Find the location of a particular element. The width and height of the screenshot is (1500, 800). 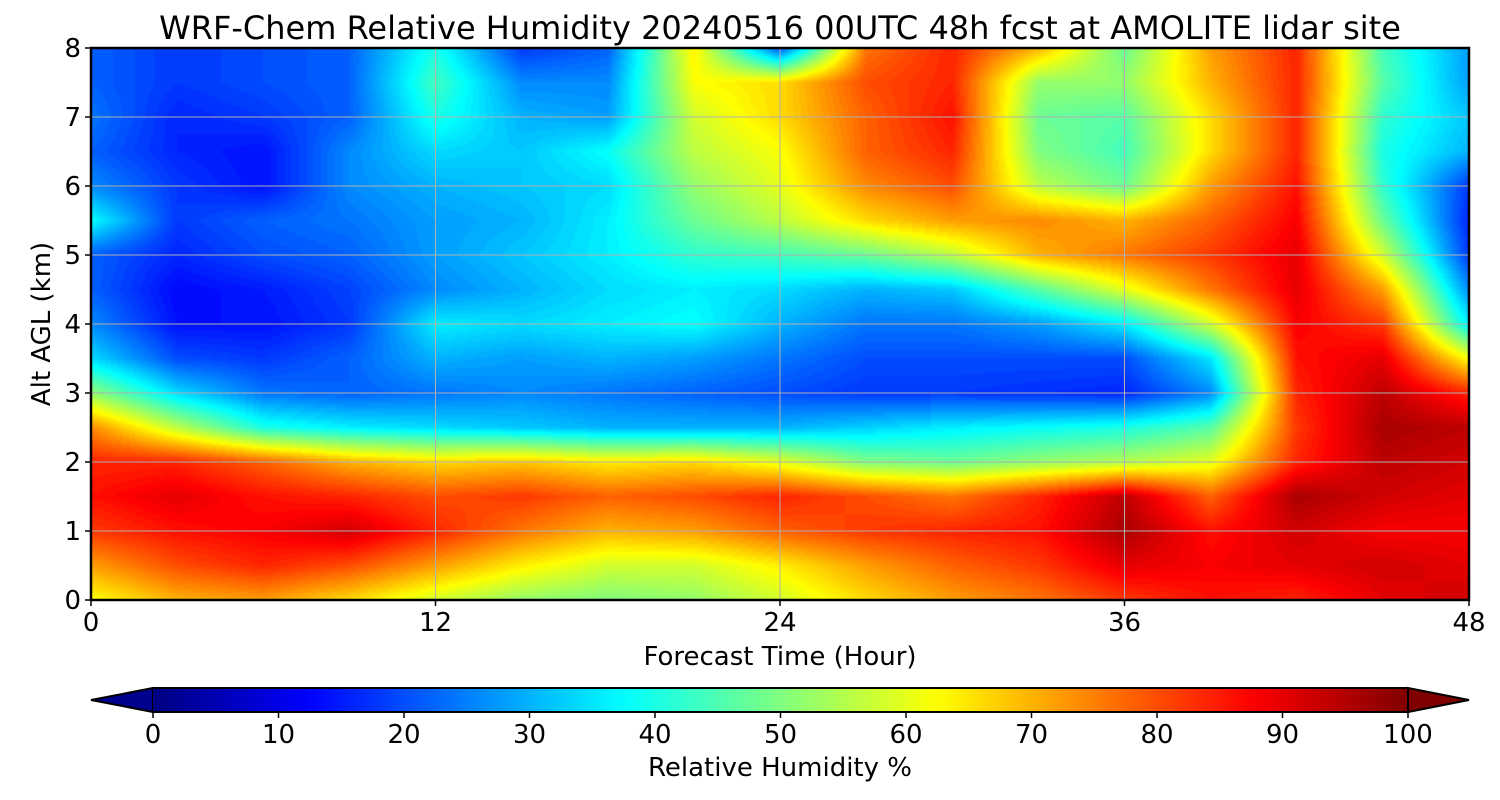

y-axis-ticks: 0 1 2 3 4 5 6 7 8 is located at coordinates (77, 325).